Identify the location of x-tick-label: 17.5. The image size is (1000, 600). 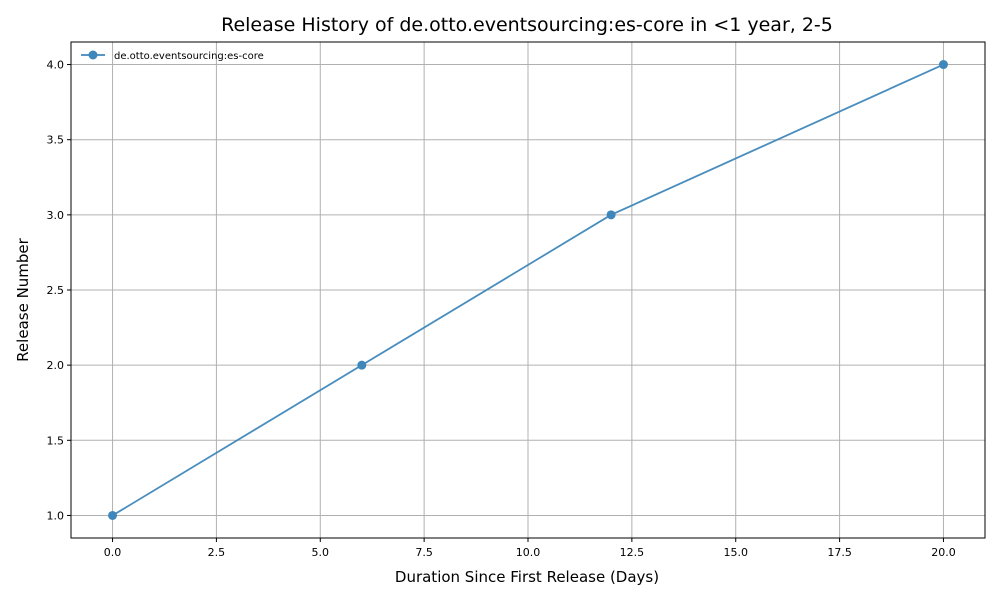
(839, 552).